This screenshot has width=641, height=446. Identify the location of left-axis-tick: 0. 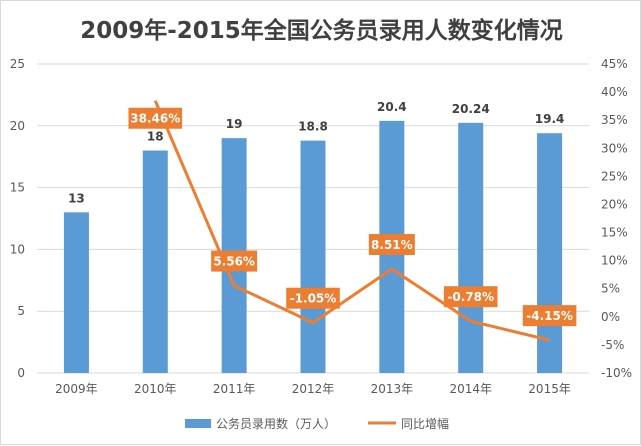
(21, 373).